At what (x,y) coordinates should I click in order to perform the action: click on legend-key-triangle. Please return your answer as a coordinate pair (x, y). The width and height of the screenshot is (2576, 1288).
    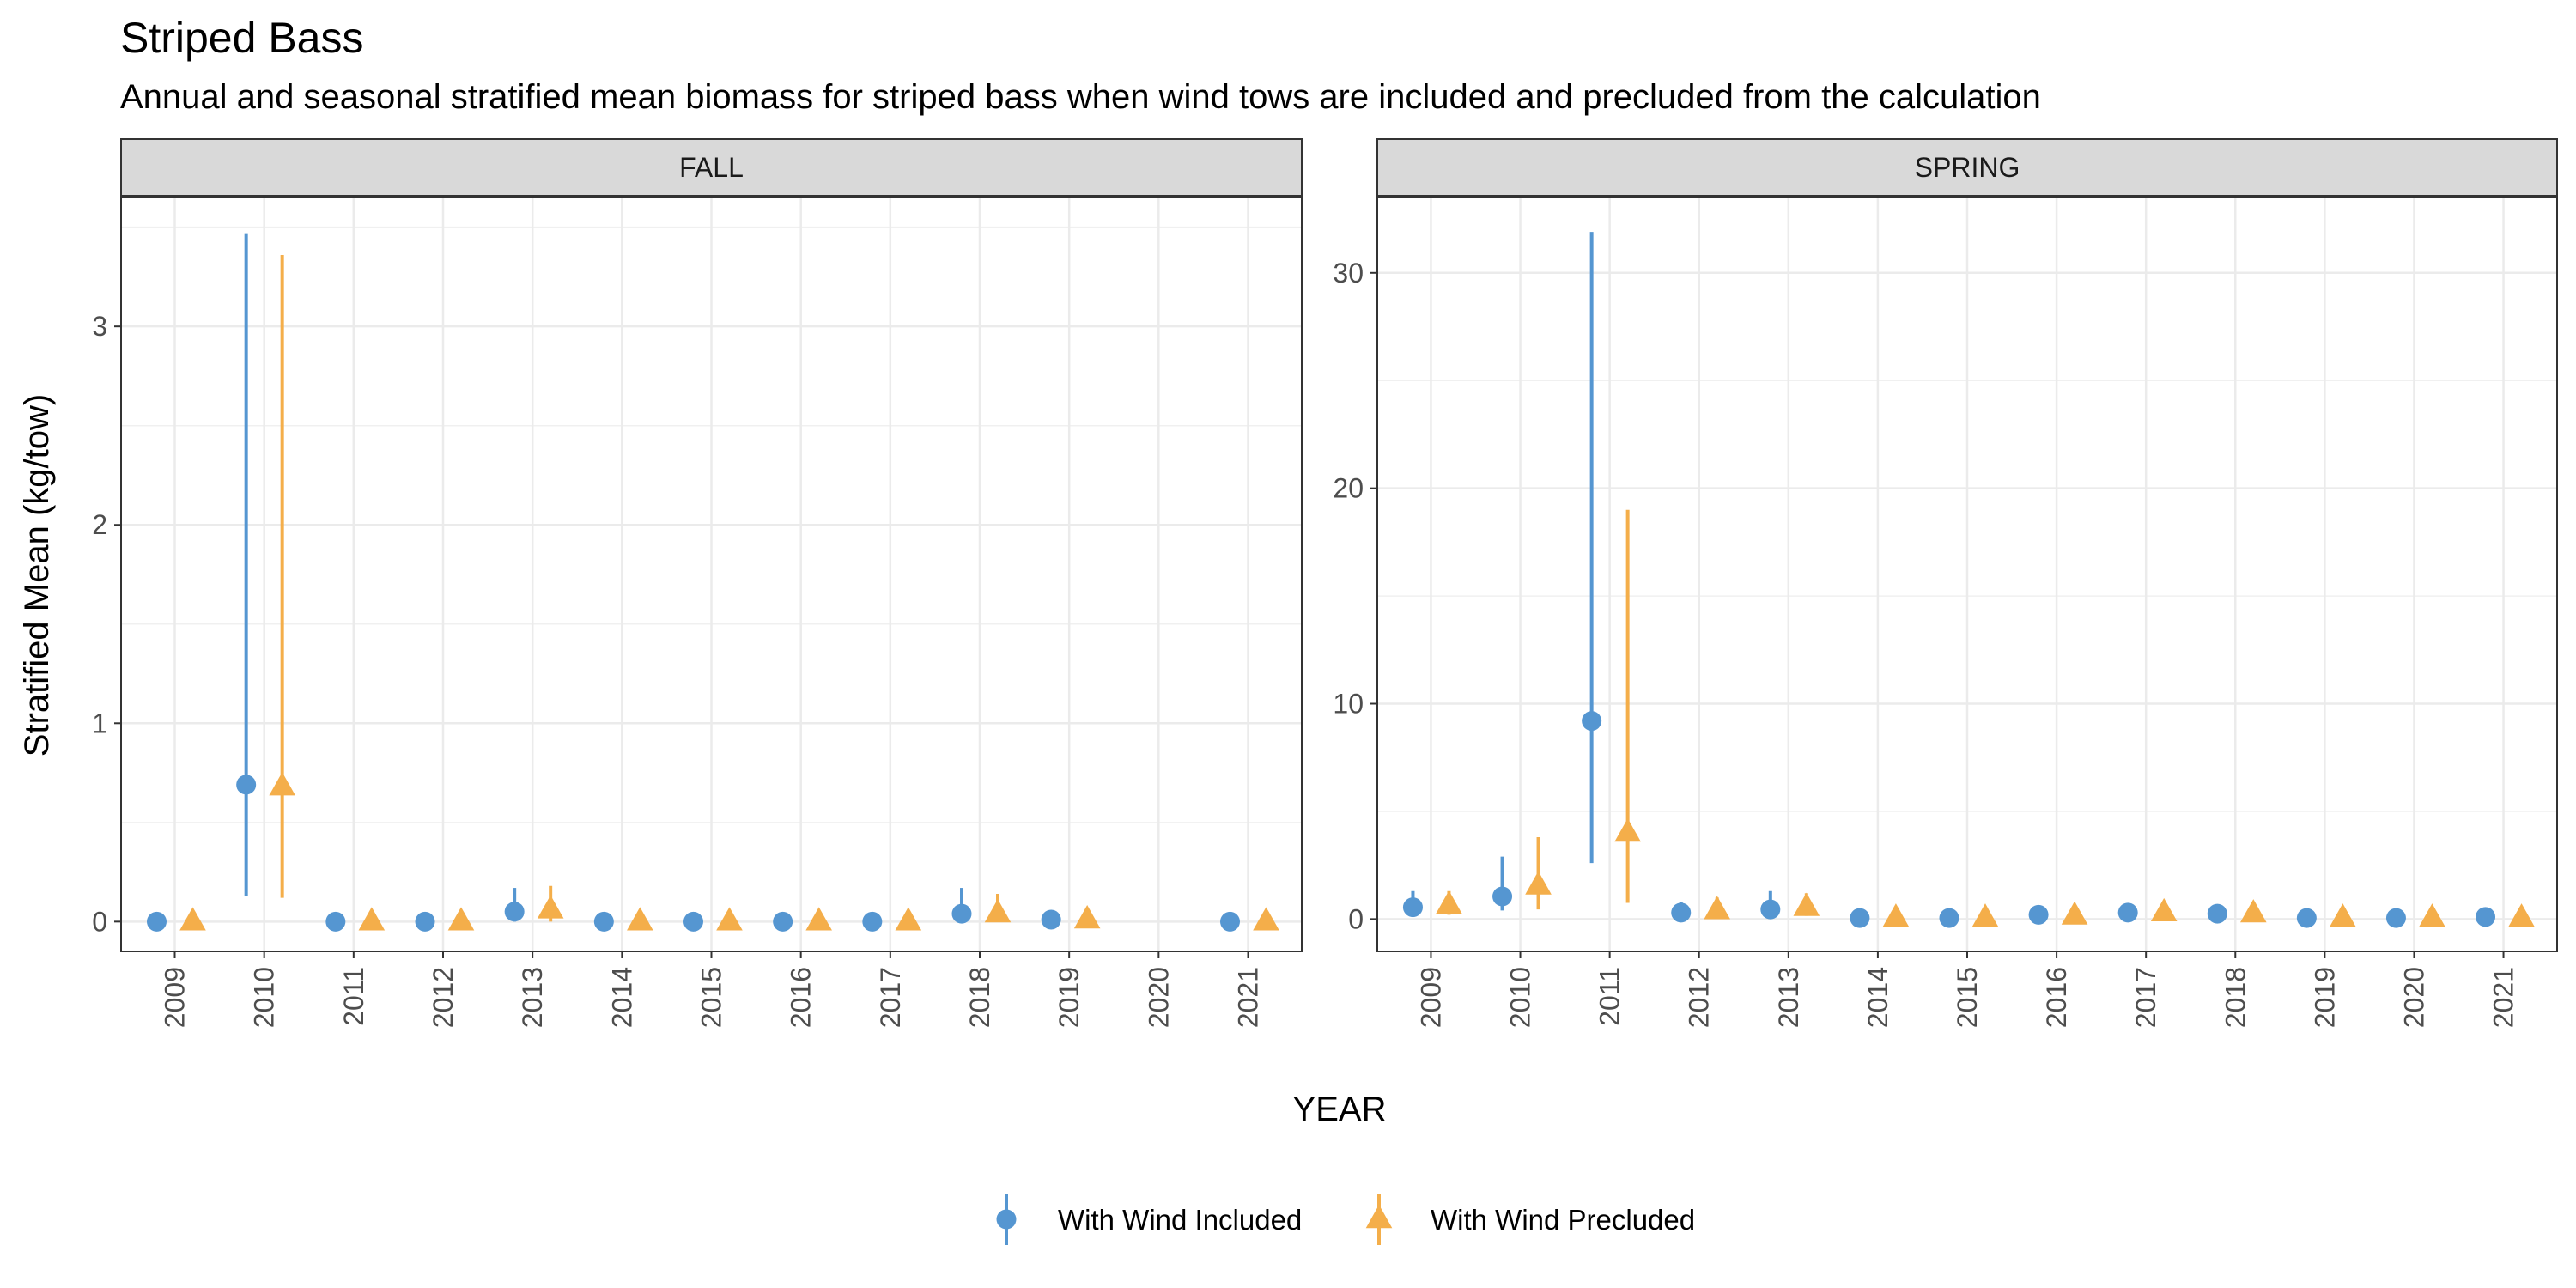
    Looking at the image, I should click on (1379, 1217).